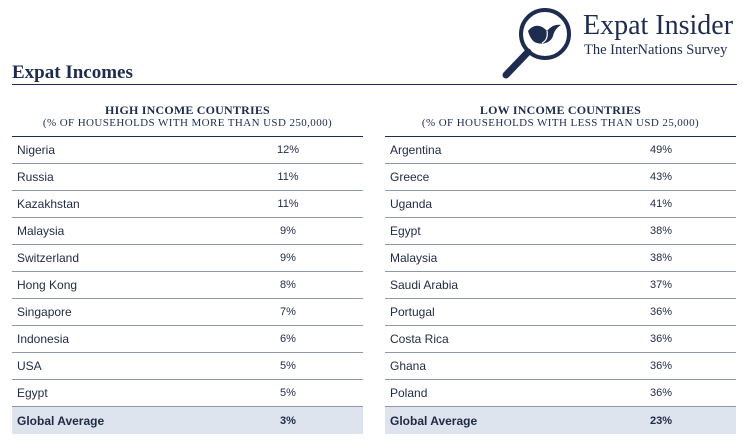 The height and width of the screenshot is (444, 743). I want to click on table-row: Singapore 7%, so click(187, 312).